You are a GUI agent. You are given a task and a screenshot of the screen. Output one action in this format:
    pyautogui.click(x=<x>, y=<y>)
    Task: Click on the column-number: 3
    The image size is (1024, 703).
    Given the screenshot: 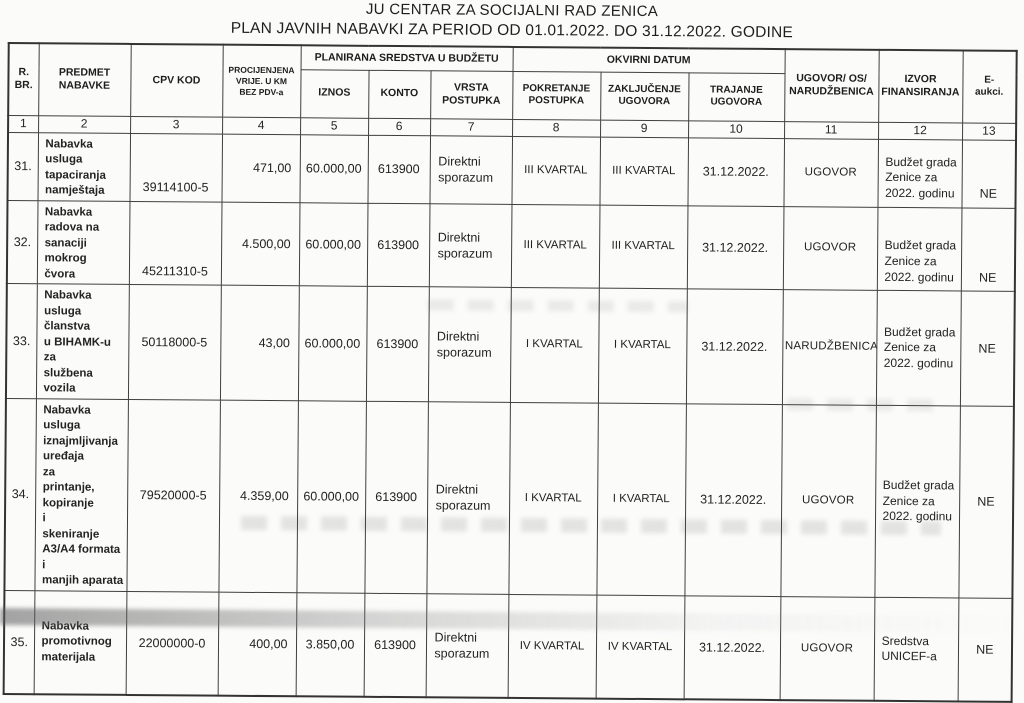 What is the action you would take?
    pyautogui.click(x=176, y=124)
    